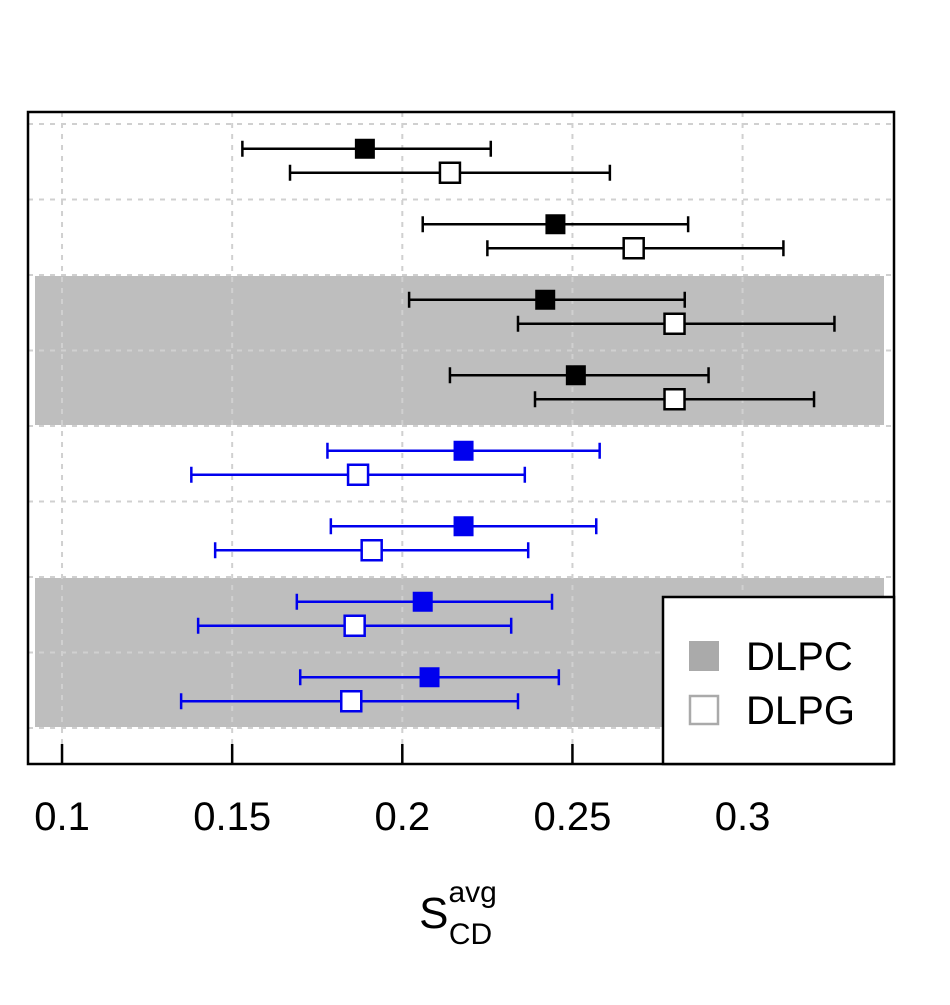 The image size is (950, 1005). I want to click on x-tick-label: 0.1, so click(62, 817).